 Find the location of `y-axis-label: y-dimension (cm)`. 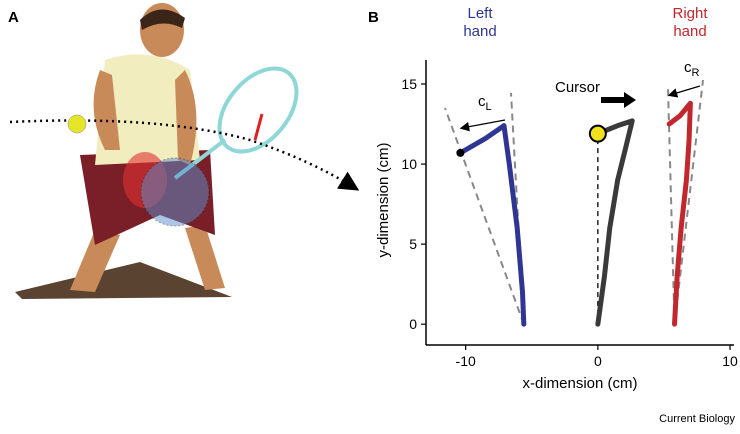

y-axis-label: y-dimension (cm) is located at coordinates (383, 199).